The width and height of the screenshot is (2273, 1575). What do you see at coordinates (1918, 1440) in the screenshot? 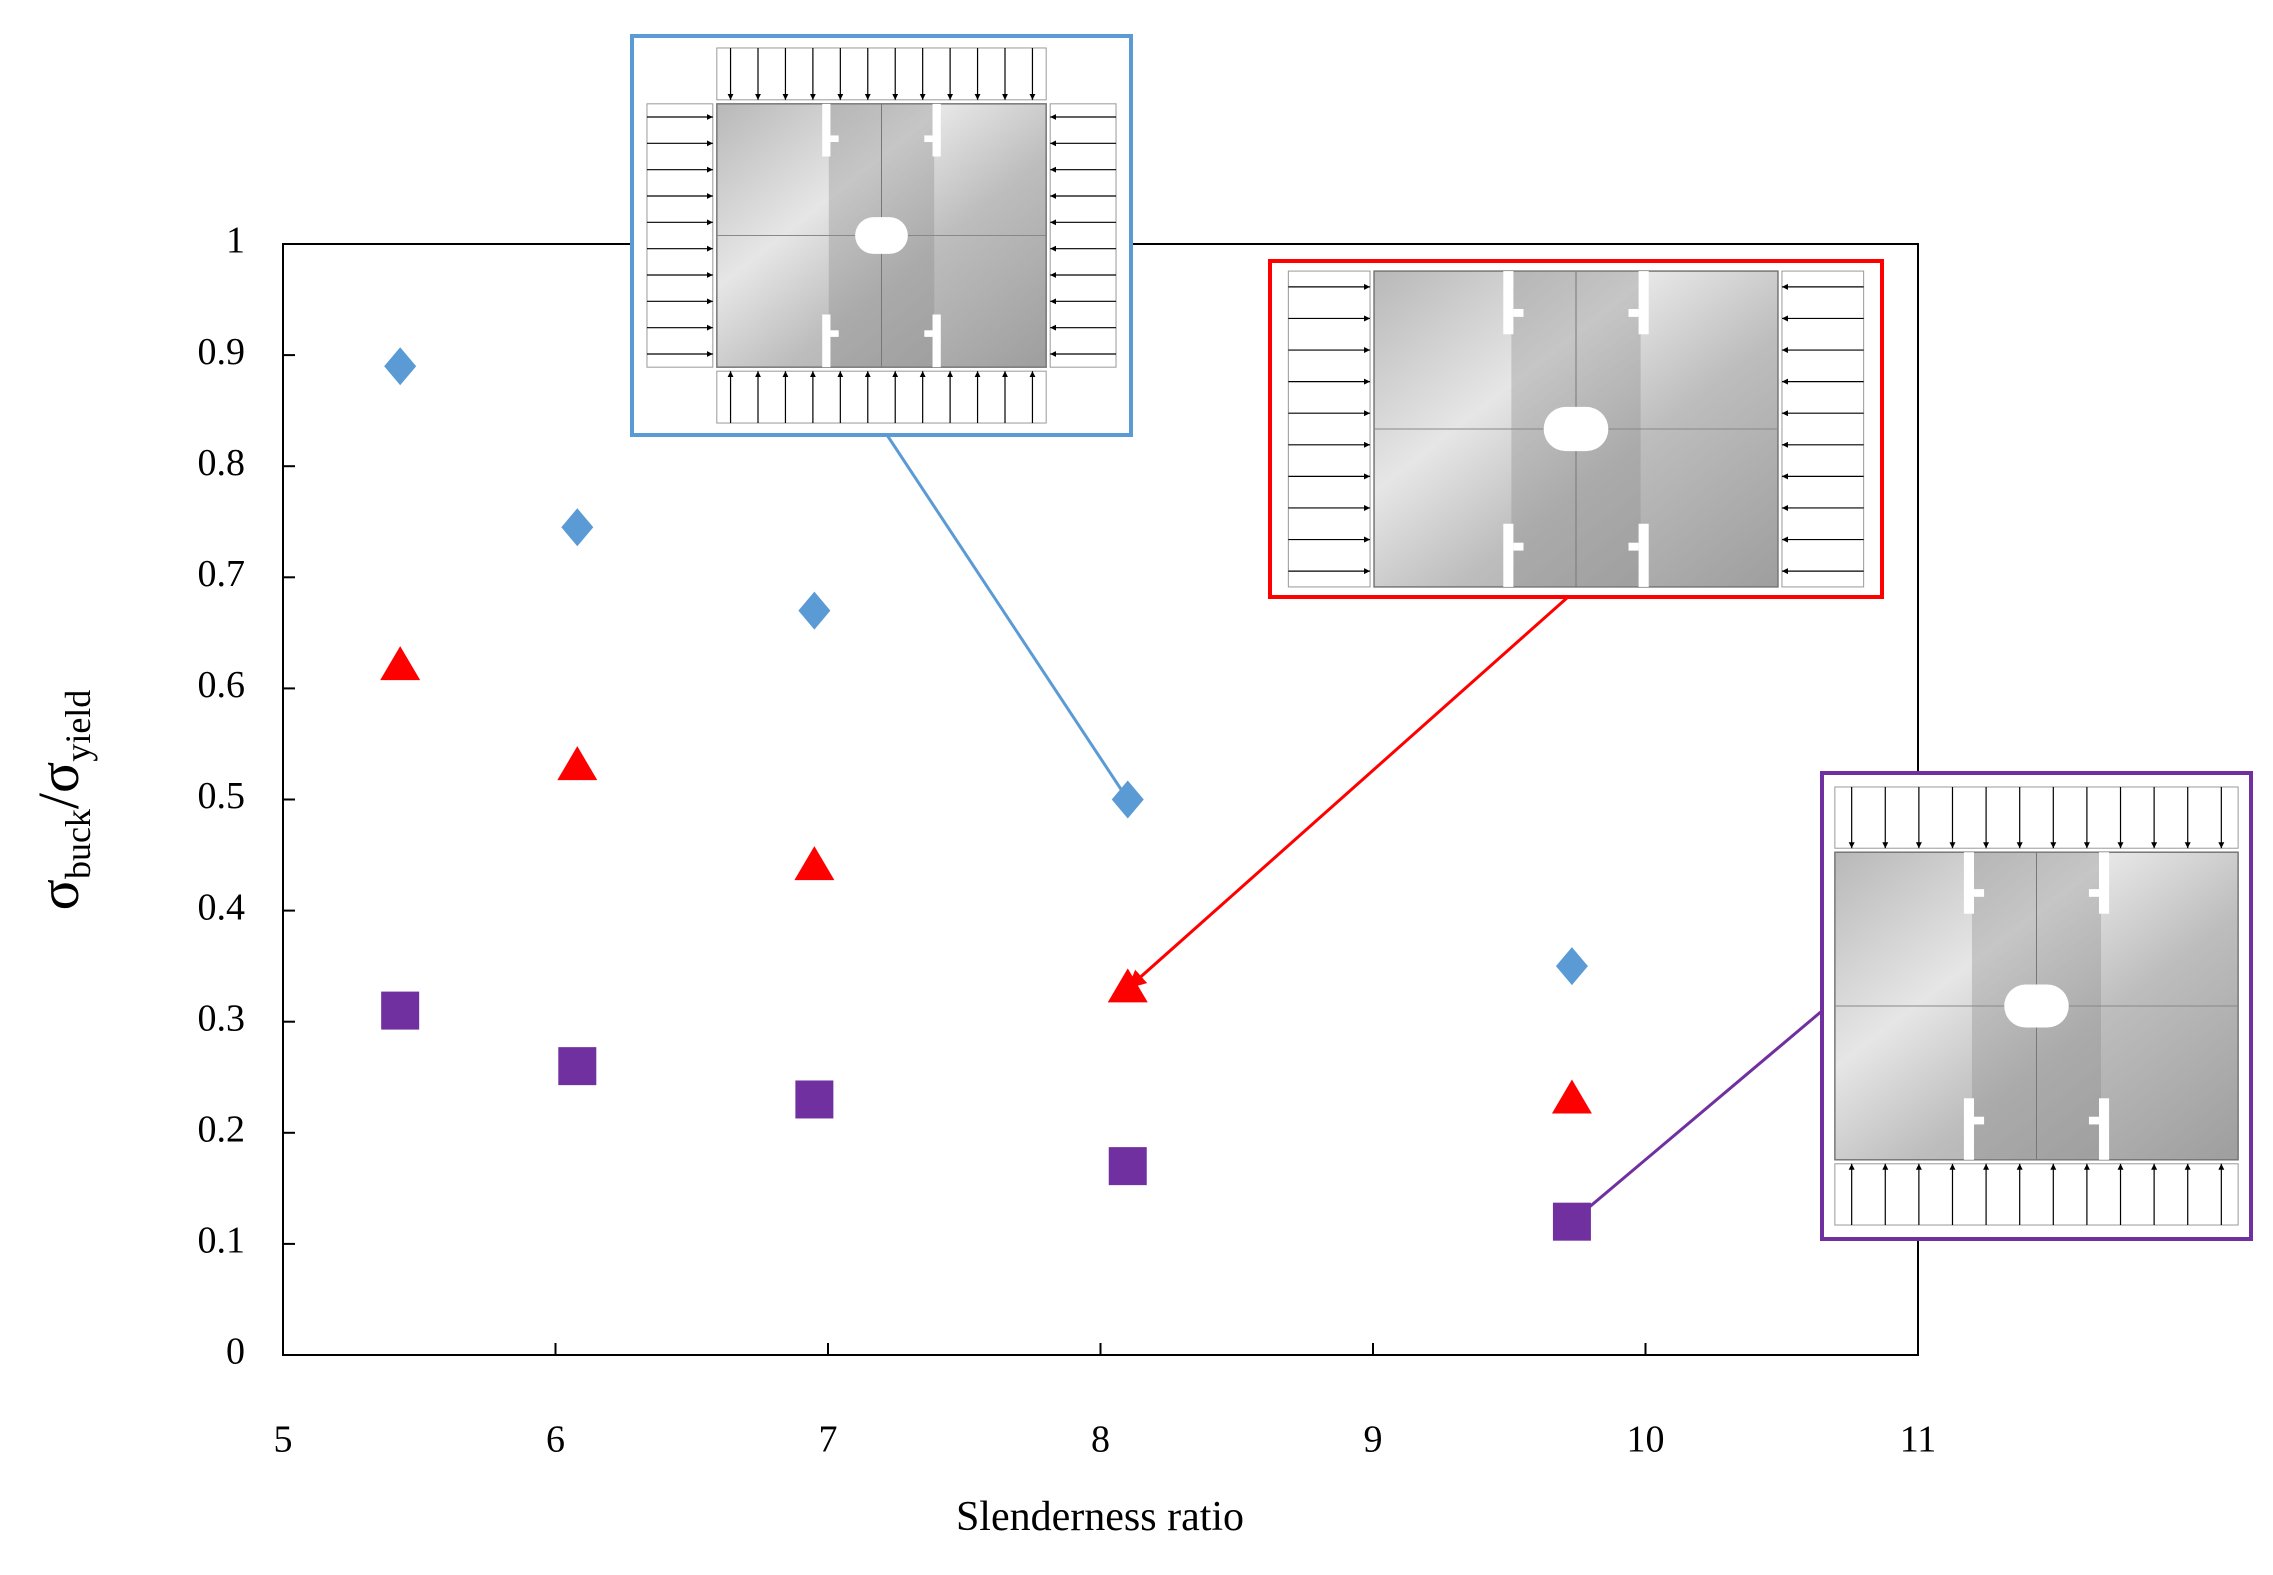
I see `x-tick-label: 11` at bounding box center [1918, 1440].